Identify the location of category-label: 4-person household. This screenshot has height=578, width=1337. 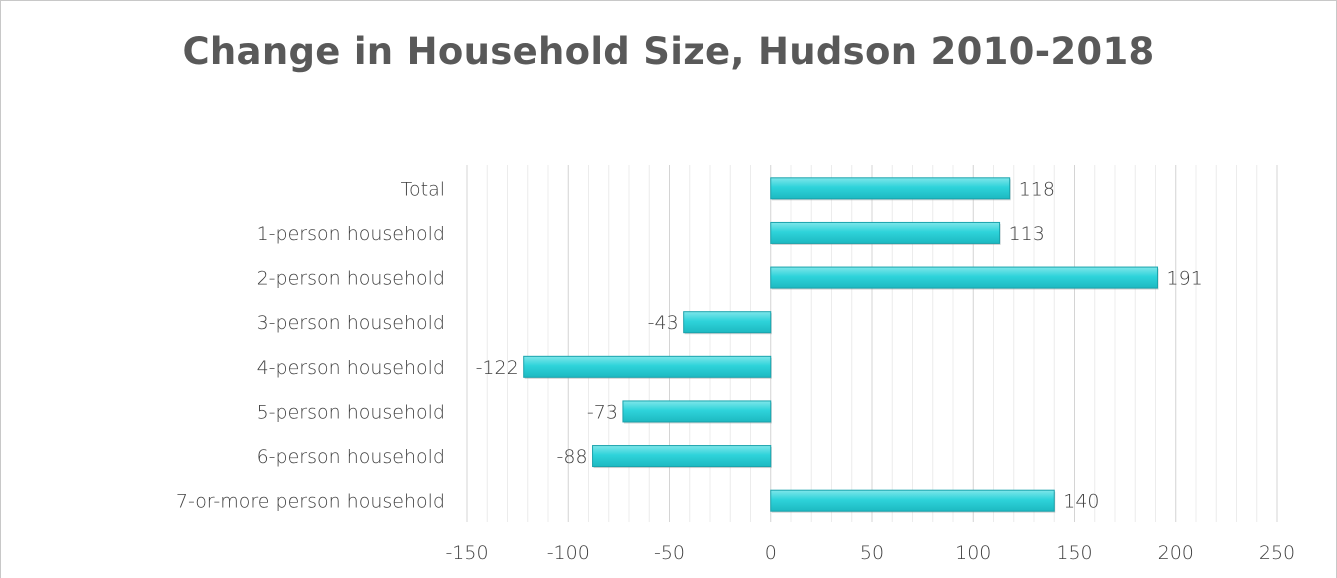
(351, 368).